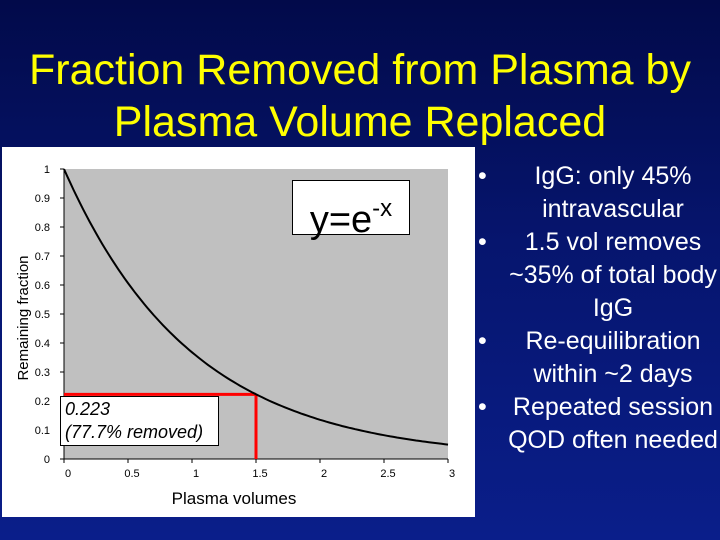 This screenshot has width=720, height=540. Describe the element at coordinates (42, 315) in the screenshot. I see `y-tick-label: 0.5` at that location.